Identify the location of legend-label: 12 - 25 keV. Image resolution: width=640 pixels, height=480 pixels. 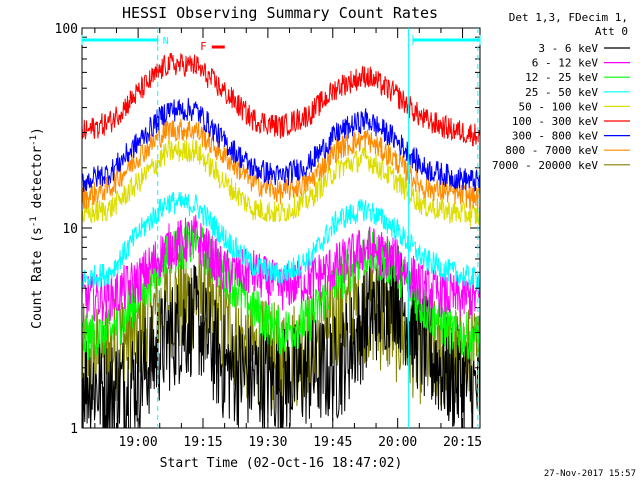
(561, 77).